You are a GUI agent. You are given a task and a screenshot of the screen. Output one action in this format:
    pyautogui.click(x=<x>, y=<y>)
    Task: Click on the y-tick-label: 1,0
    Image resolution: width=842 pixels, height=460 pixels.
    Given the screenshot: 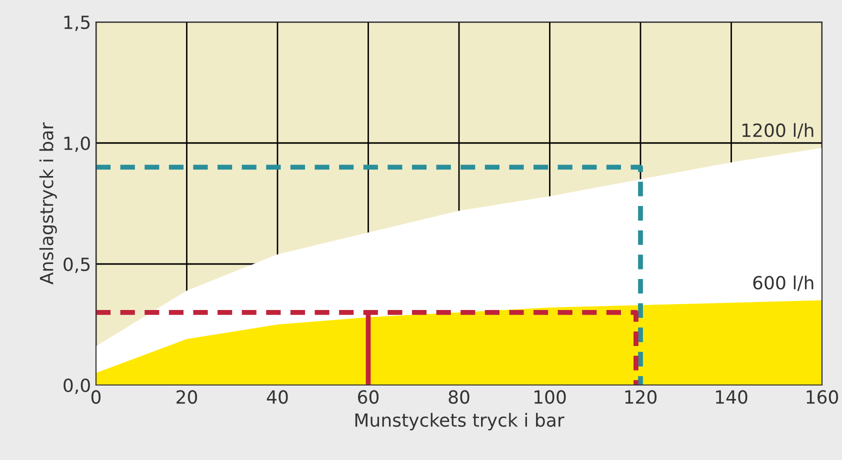 What is the action you would take?
    pyautogui.click(x=77, y=144)
    